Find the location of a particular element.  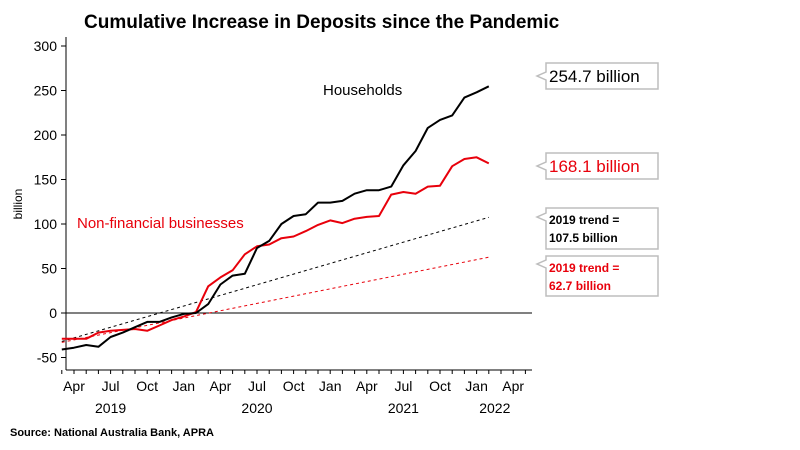

businesses-trend-callout-box is located at coordinates (597, 276).